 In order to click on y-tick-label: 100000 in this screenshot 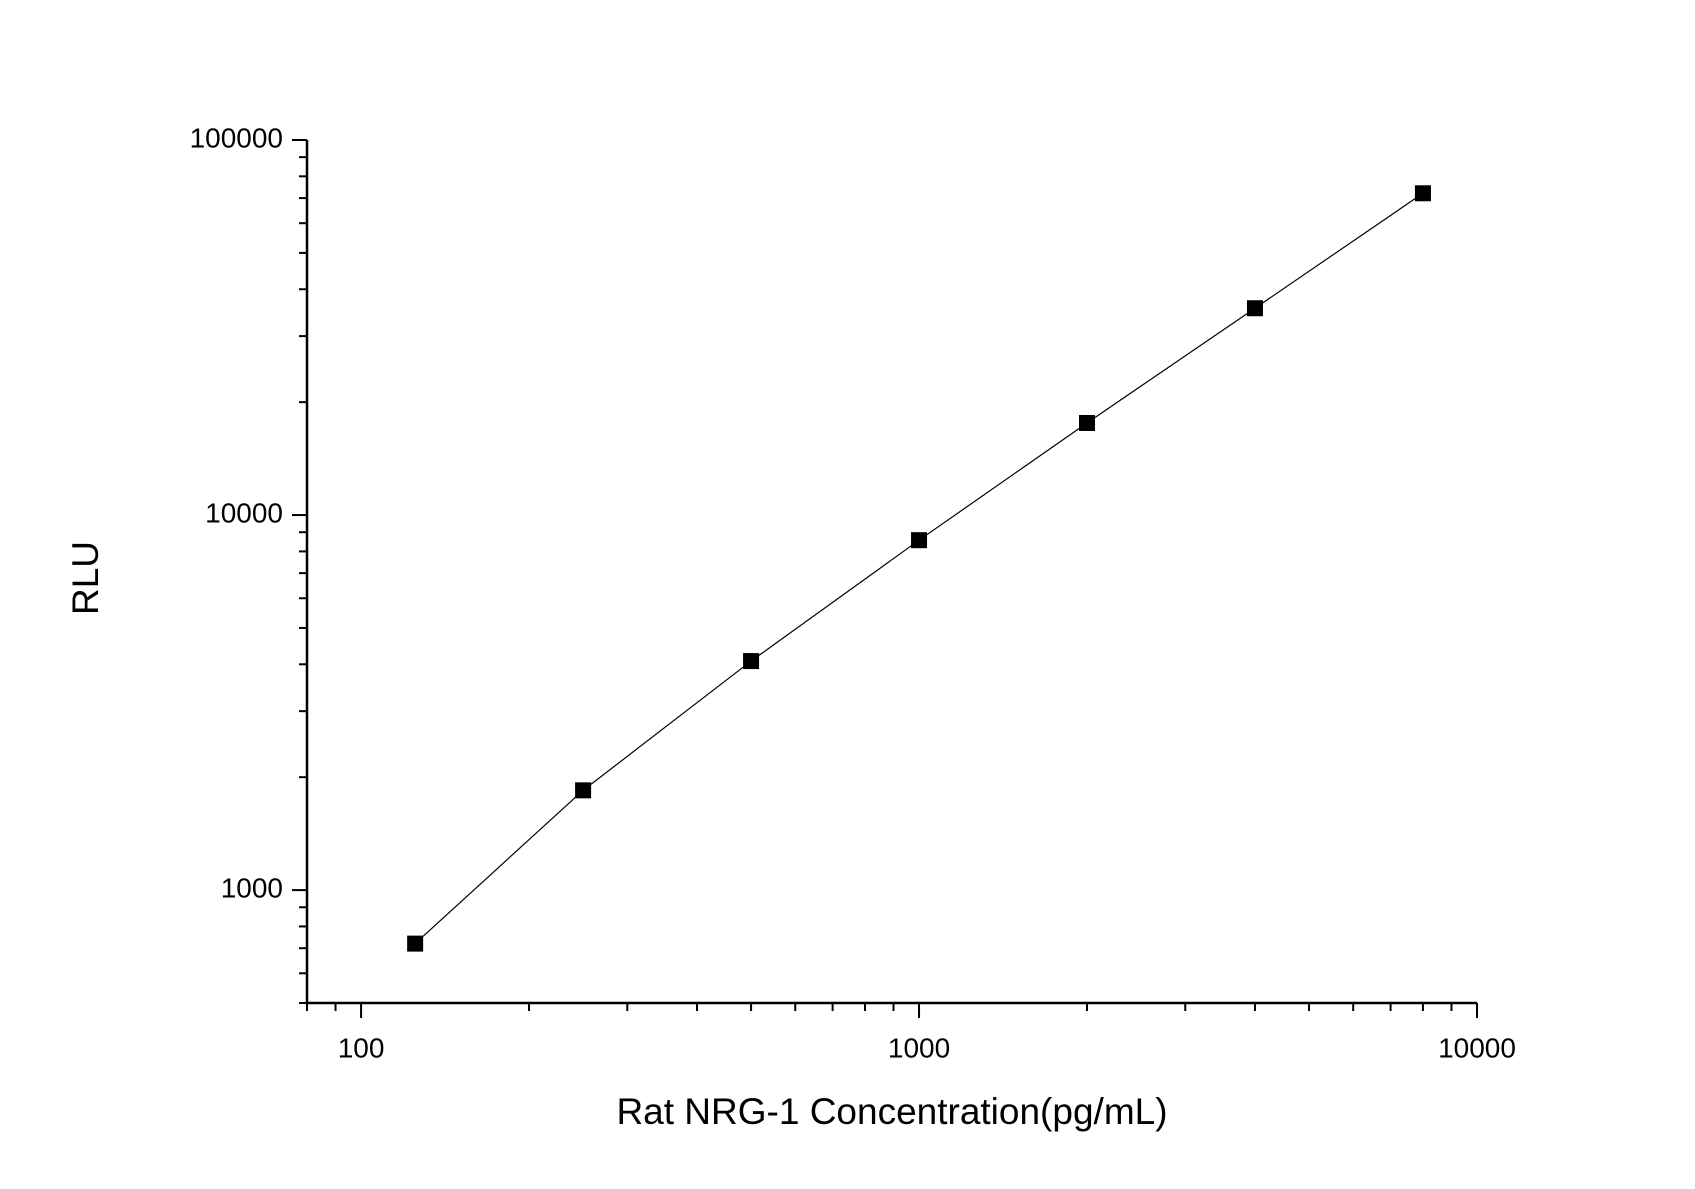, I will do `click(236, 137)`.